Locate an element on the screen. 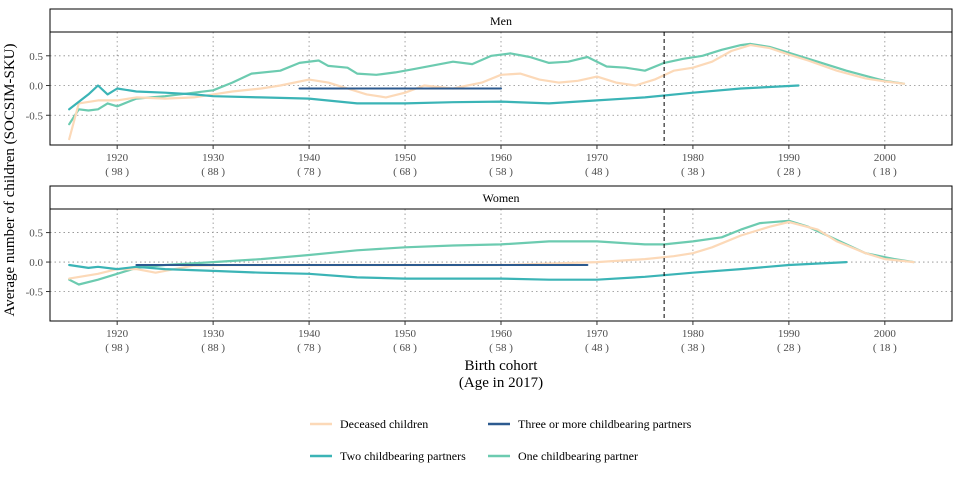  legend-label: One childbearing partner is located at coordinates (578, 456).